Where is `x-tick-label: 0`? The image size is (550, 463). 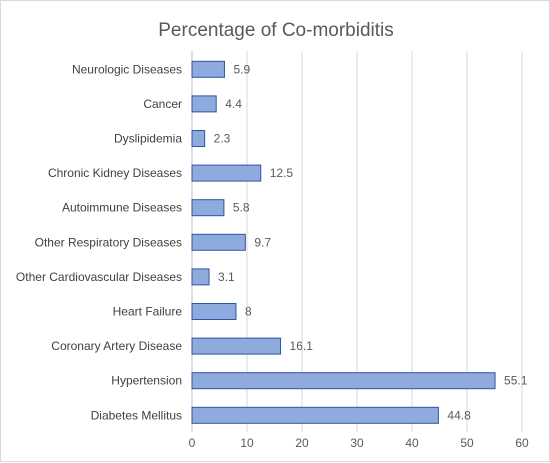
x-tick-label: 0 is located at coordinates (192, 443).